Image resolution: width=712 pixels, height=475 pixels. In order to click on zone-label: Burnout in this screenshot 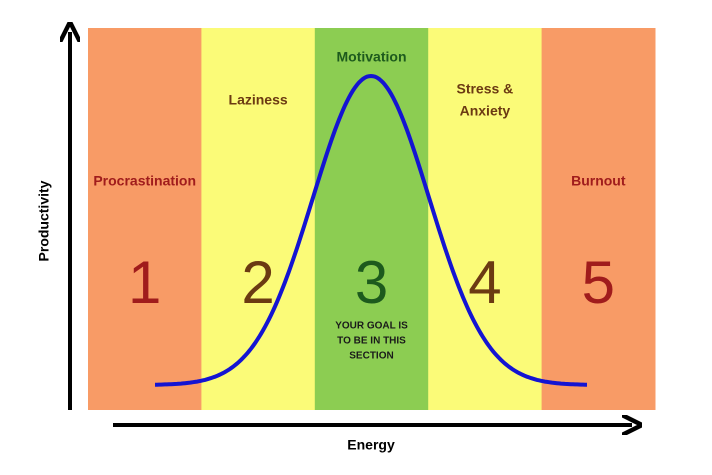, I will do `click(598, 181)`.